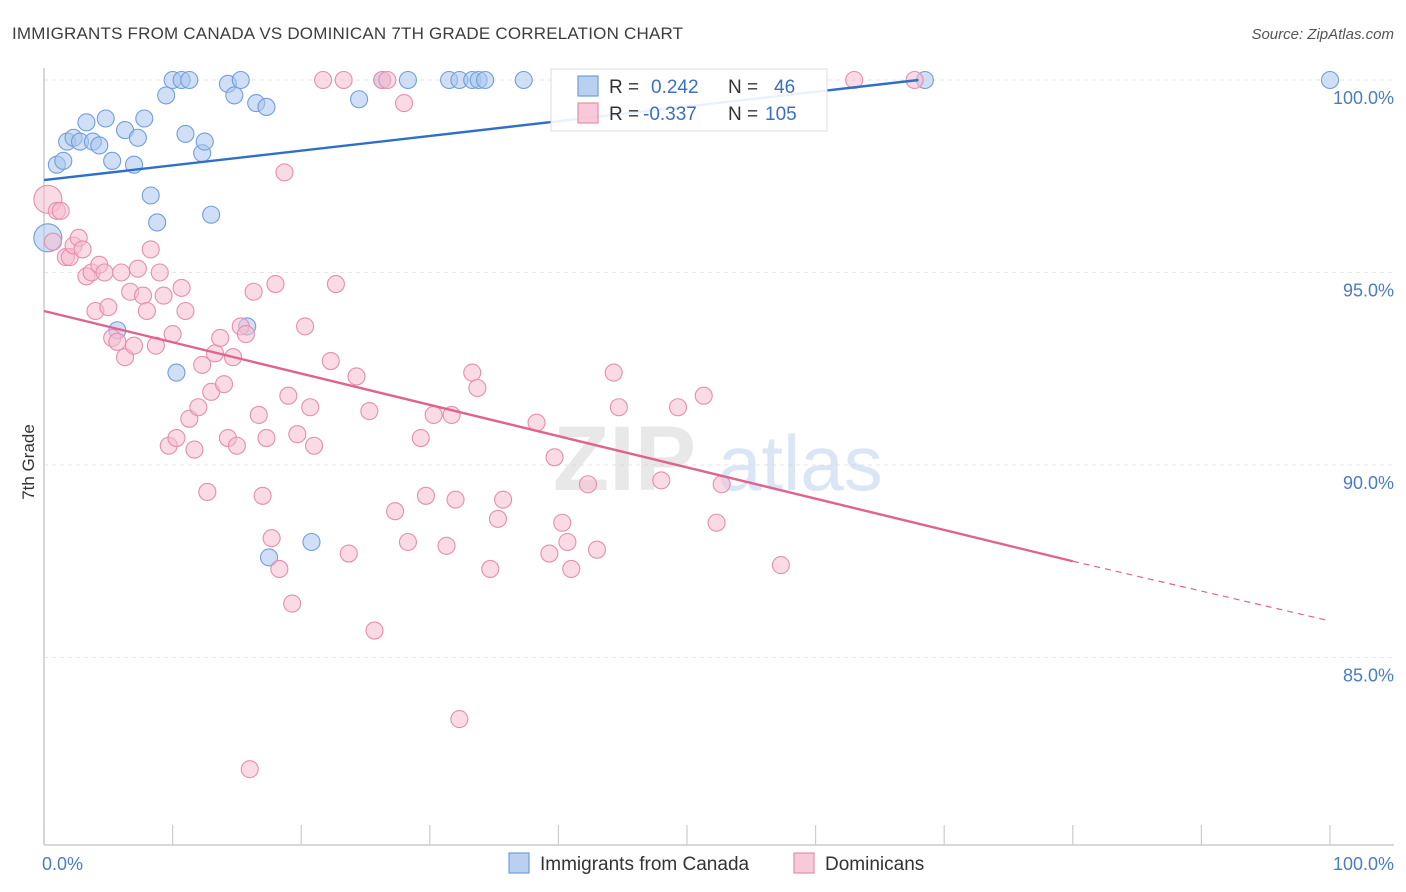  What do you see at coordinates (645, 864) in the screenshot?
I see `series-legend-label-canada: Immigrants from Canada` at bounding box center [645, 864].